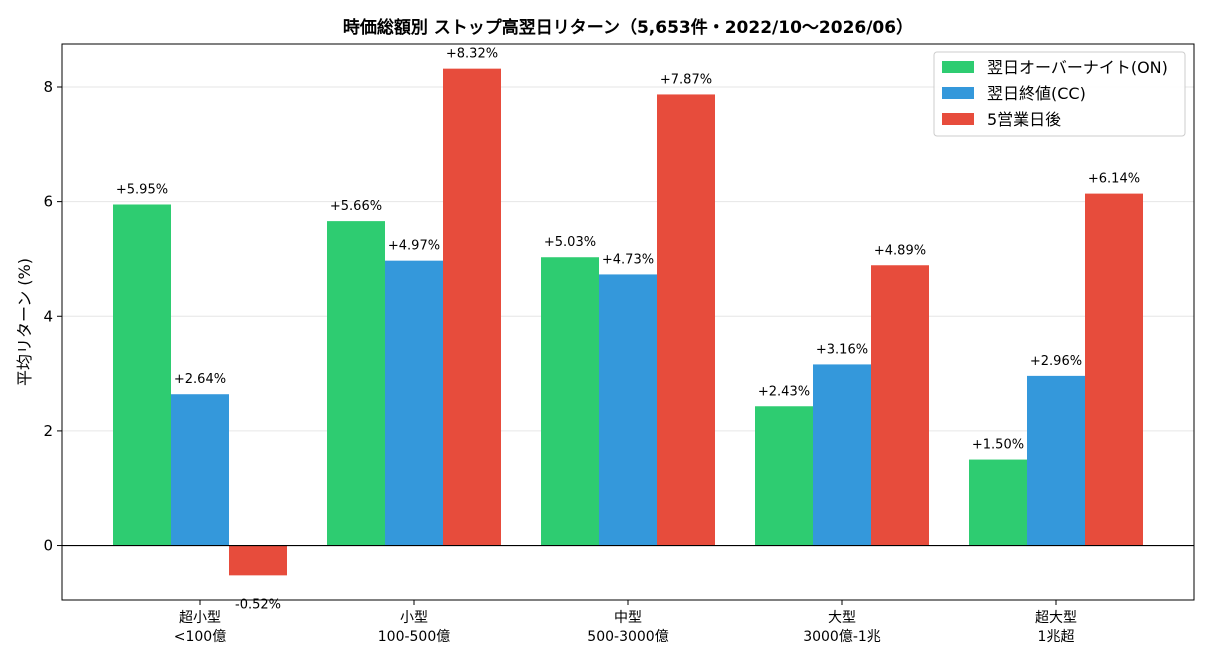  I want to click on x-tick-label: 小型, so click(414, 618).